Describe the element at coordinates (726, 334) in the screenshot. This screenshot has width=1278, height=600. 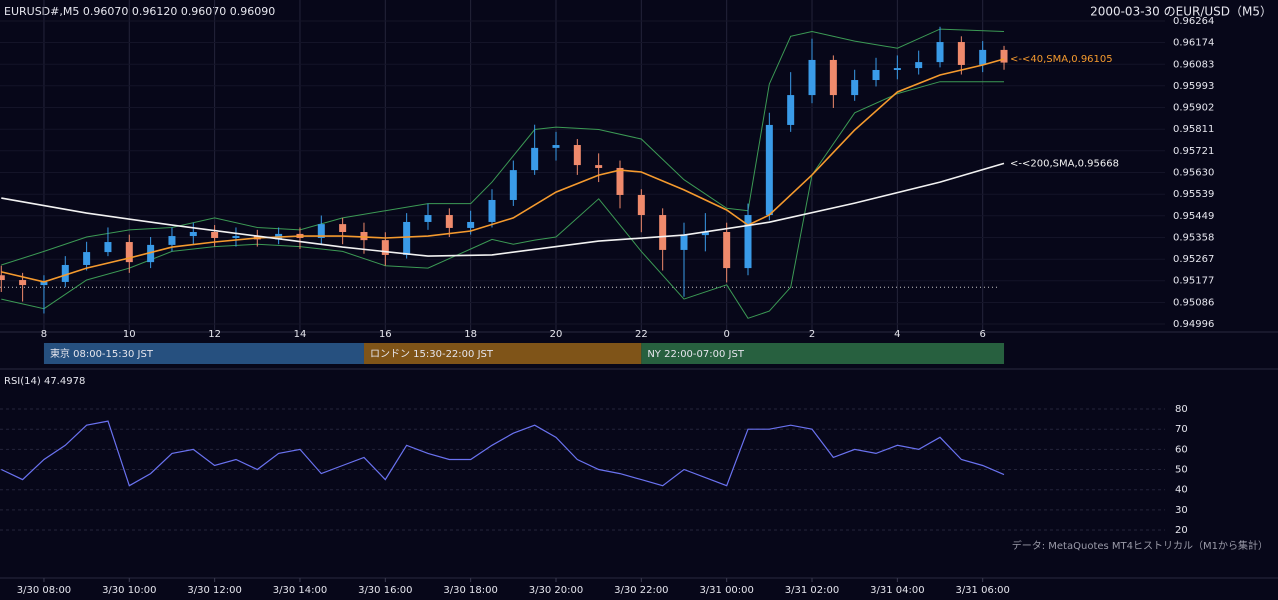
I see `x-tick-label: 0` at that location.